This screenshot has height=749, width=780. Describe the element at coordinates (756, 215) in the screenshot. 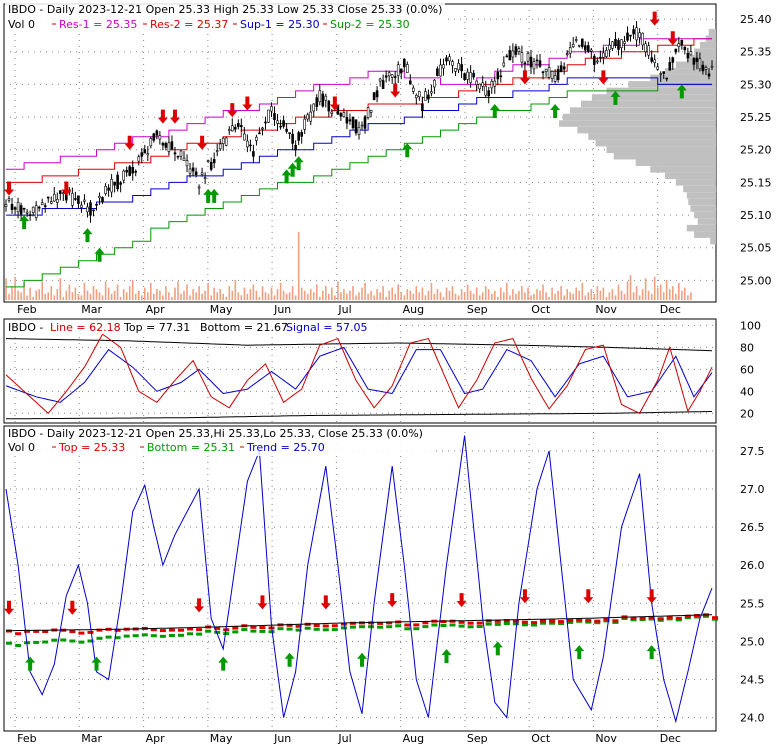

I see `price-tick-label: 25.10` at that location.